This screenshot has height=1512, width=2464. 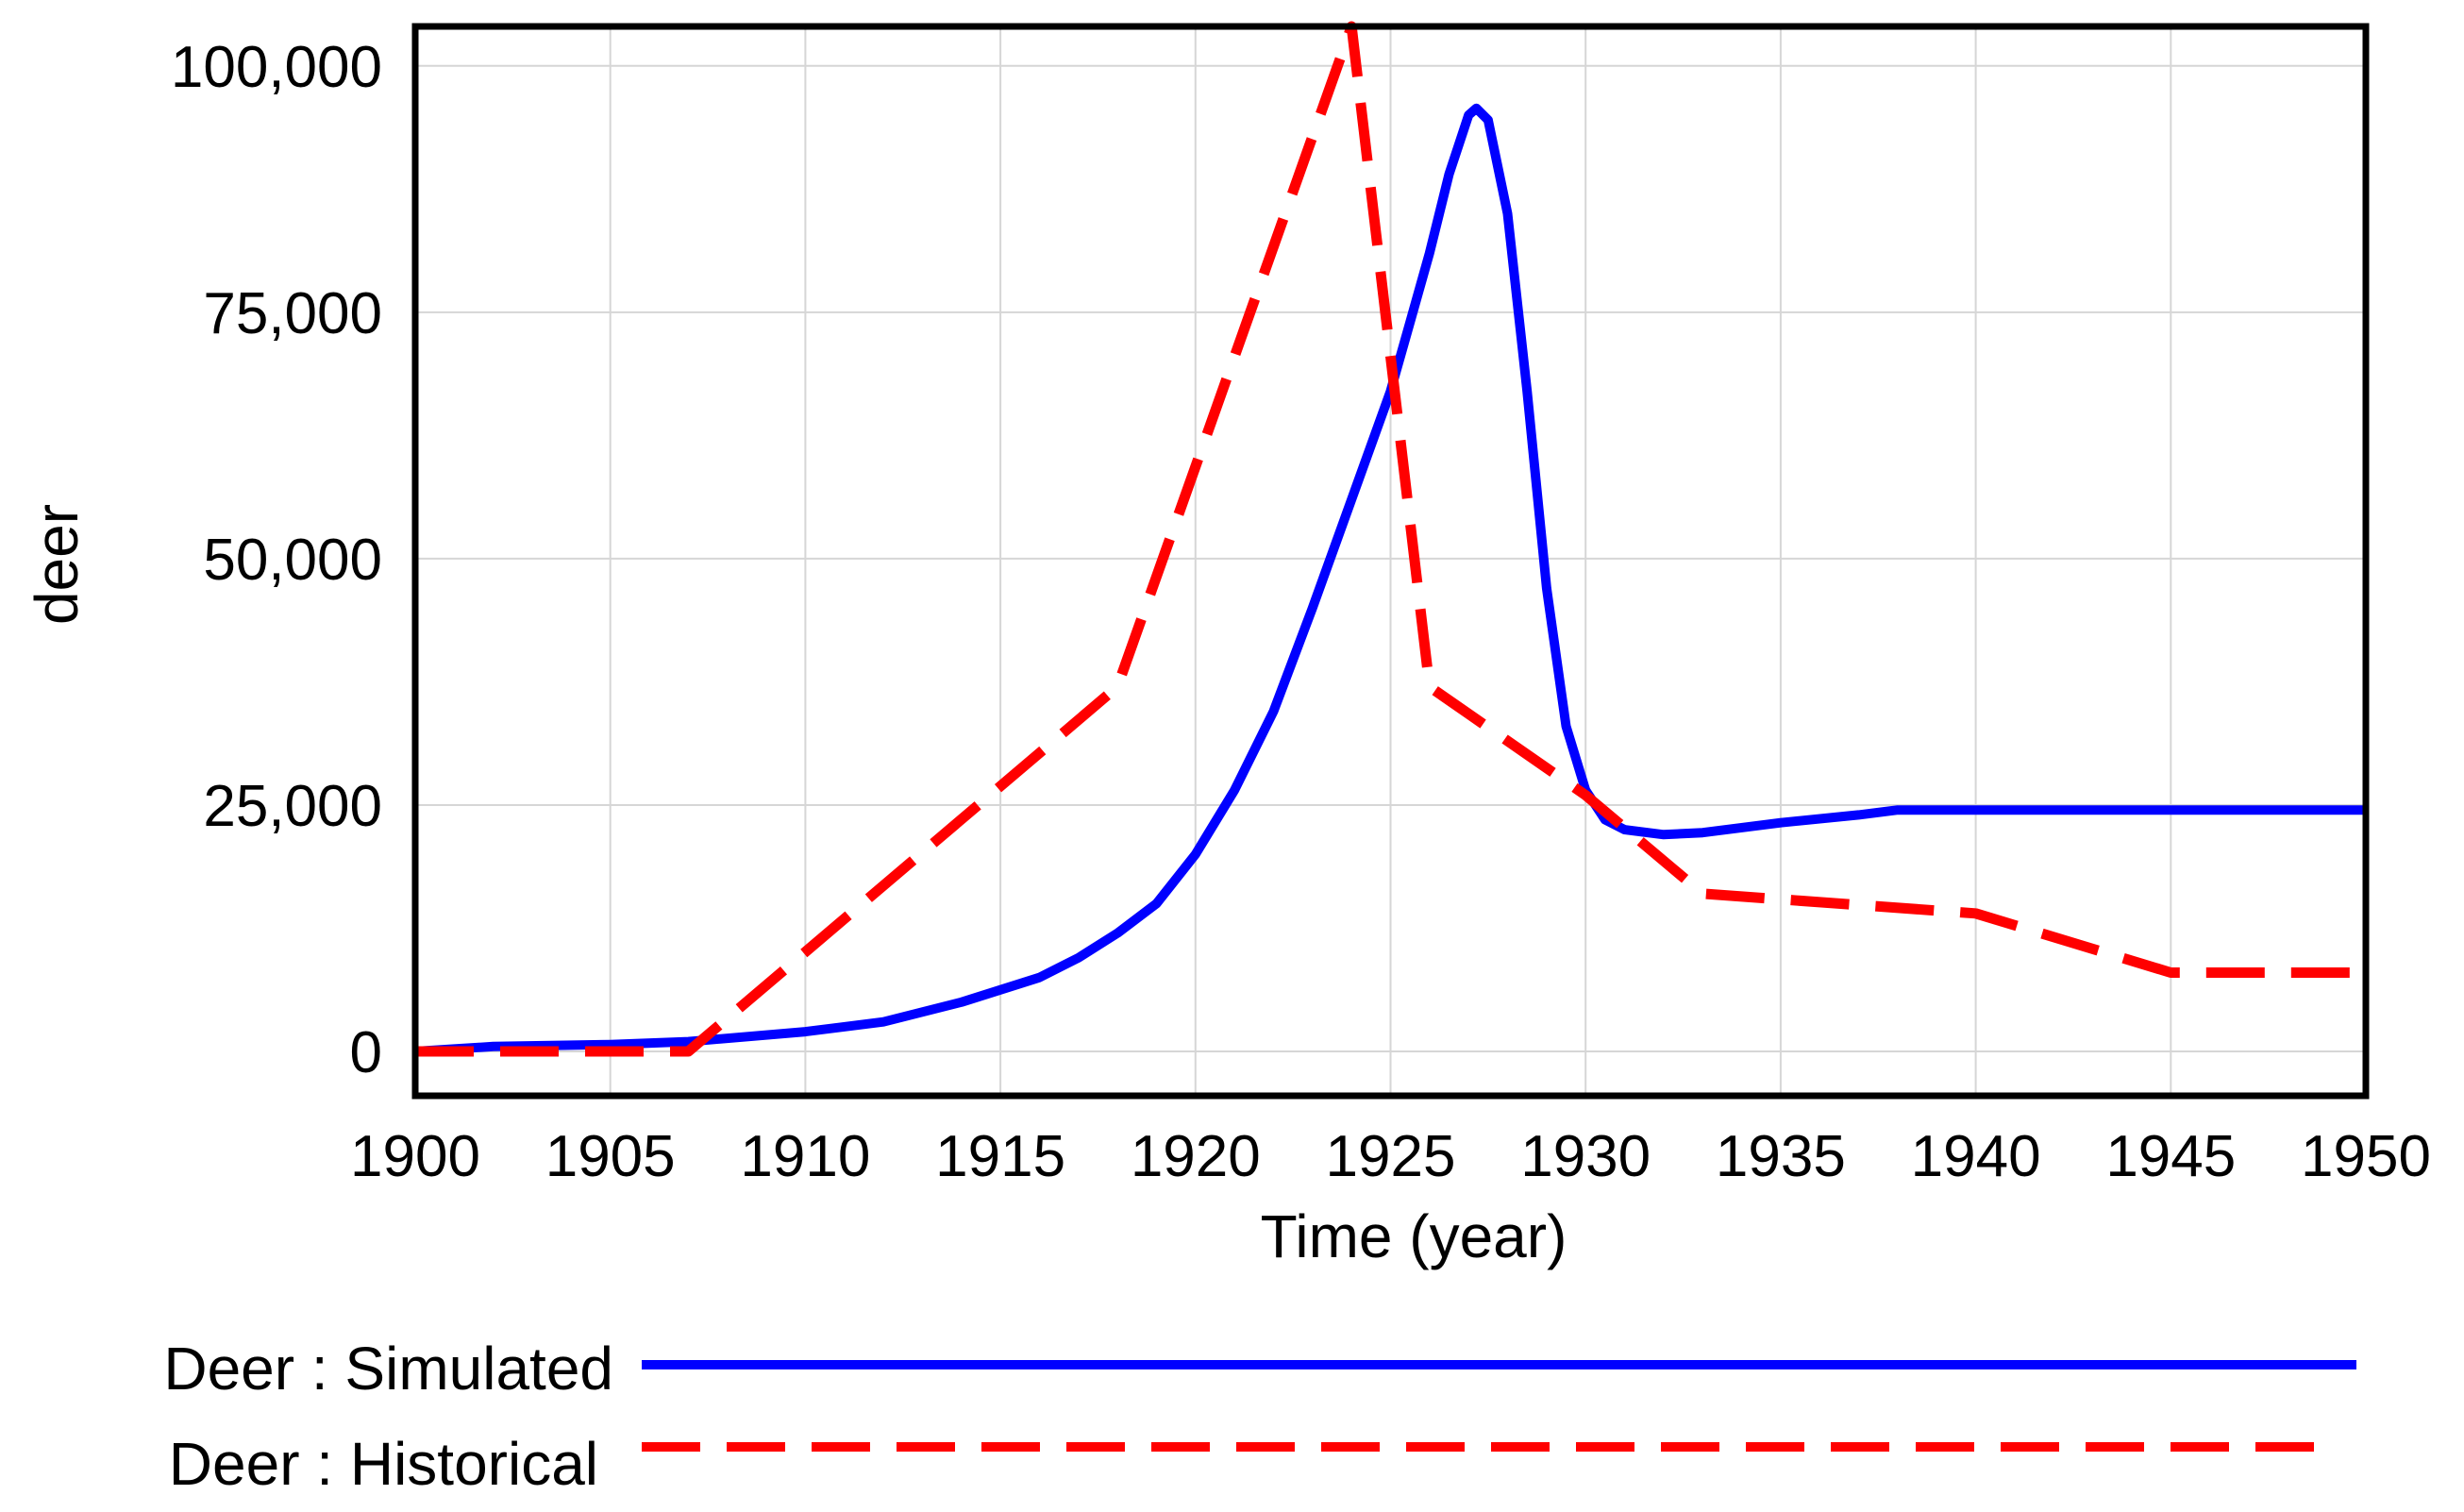 What do you see at coordinates (366, 1052) in the screenshot?
I see `y-tick-label: 0` at bounding box center [366, 1052].